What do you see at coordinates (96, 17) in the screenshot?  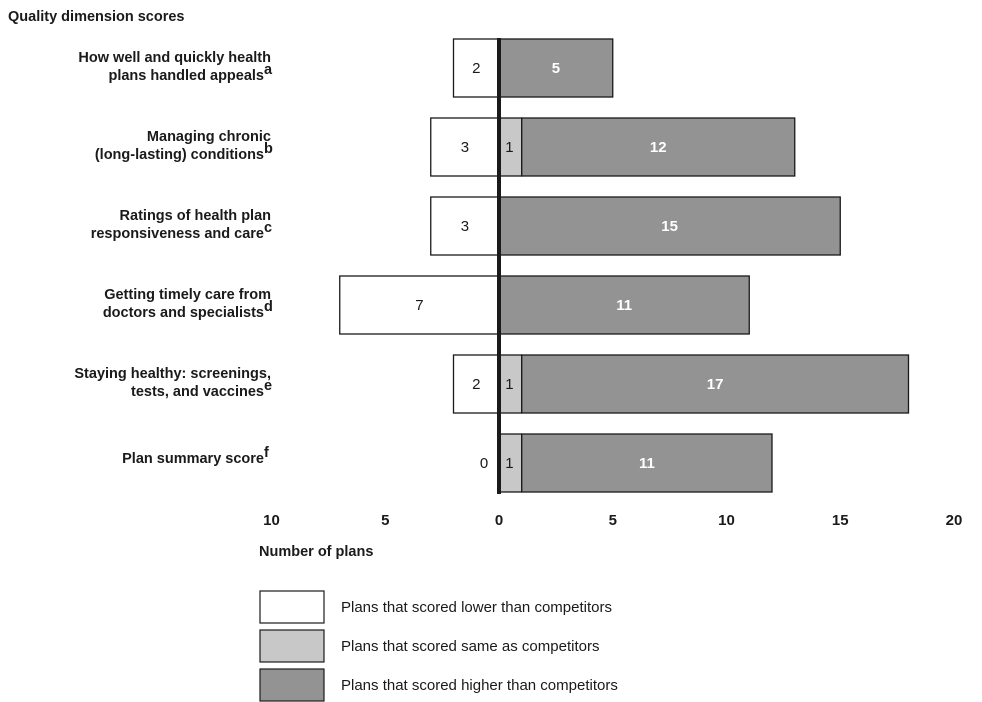 I see `chart-title: Quality dimension scores` at bounding box center [96, 17].